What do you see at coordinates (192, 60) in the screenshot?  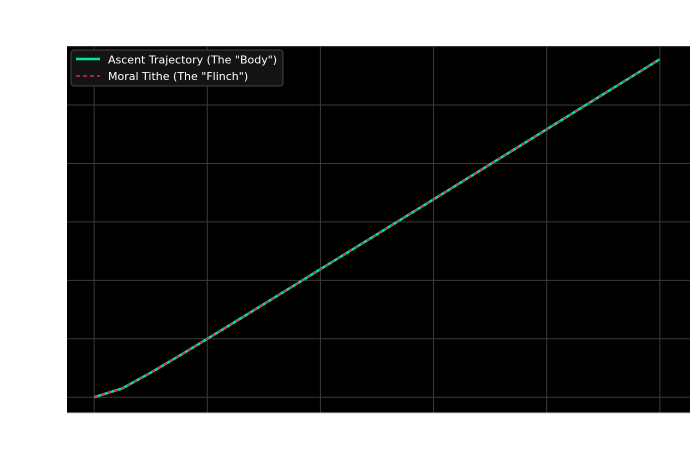 I see `legend-label-ascent: Ascent Trajectory (The "Body")` at bounding box center [192, 60].